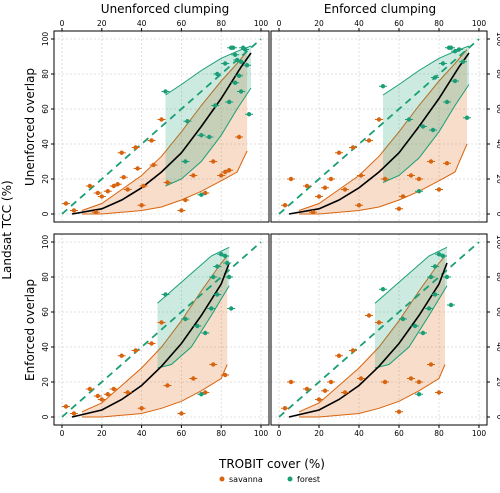 The height and width of the screenshot is (493, 500). What do you see at coordinates (497, 214) in the screenshot?
I see `y-tick-label-right: 0` at bounding box center [497, 214].